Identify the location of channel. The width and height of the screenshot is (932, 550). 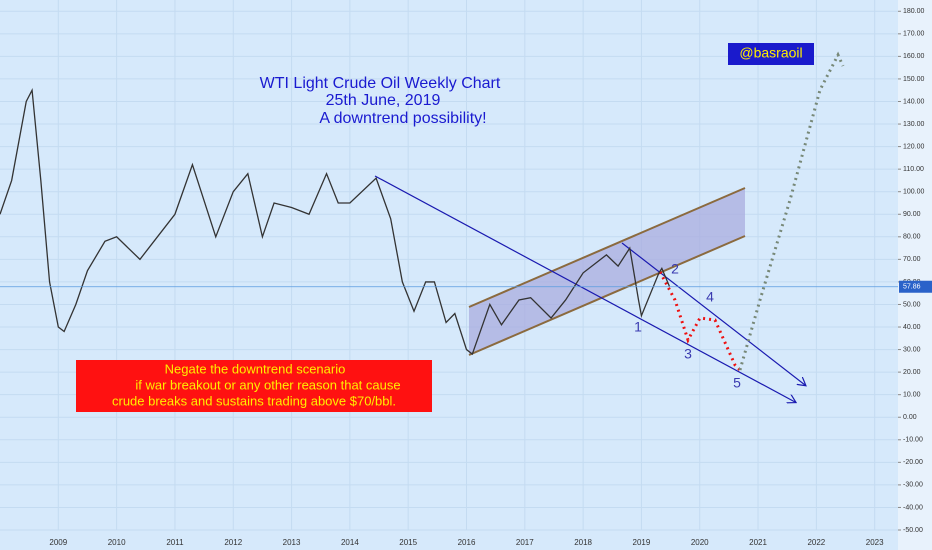
(607, 271).